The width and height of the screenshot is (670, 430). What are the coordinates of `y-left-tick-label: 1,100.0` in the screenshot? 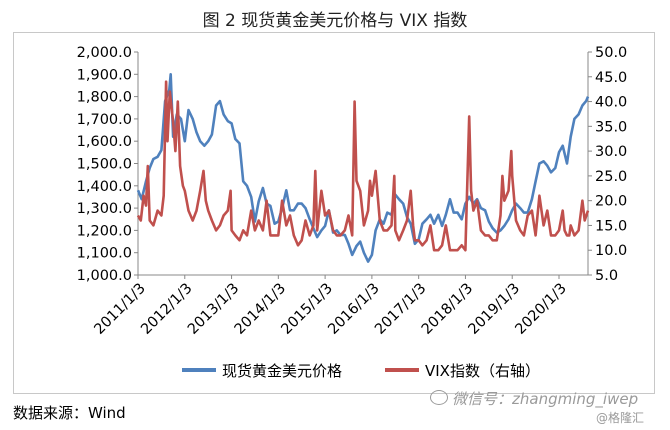 It's located at (104, 254).